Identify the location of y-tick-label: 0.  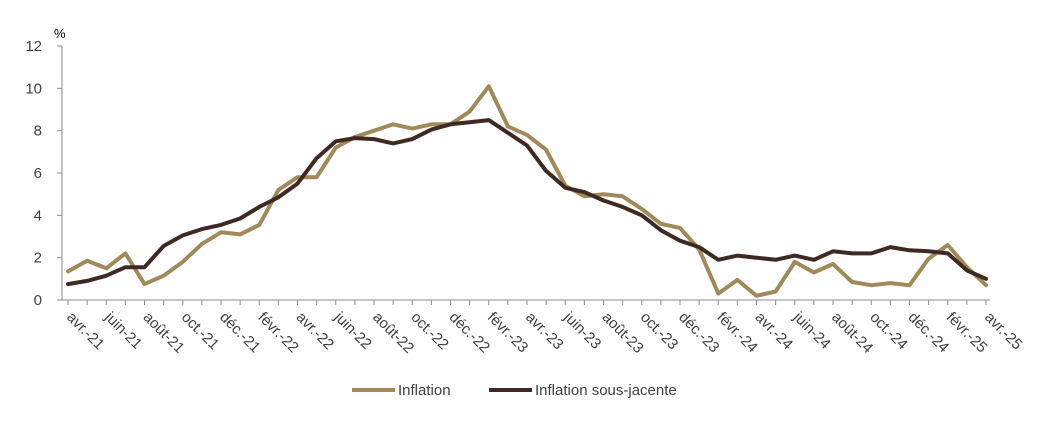
(38, 300).